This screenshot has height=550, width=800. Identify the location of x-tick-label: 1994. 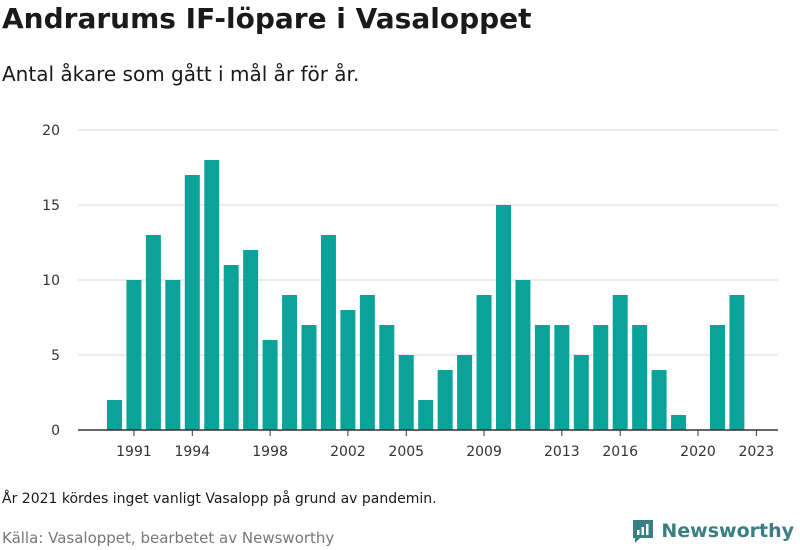
(192, 452).